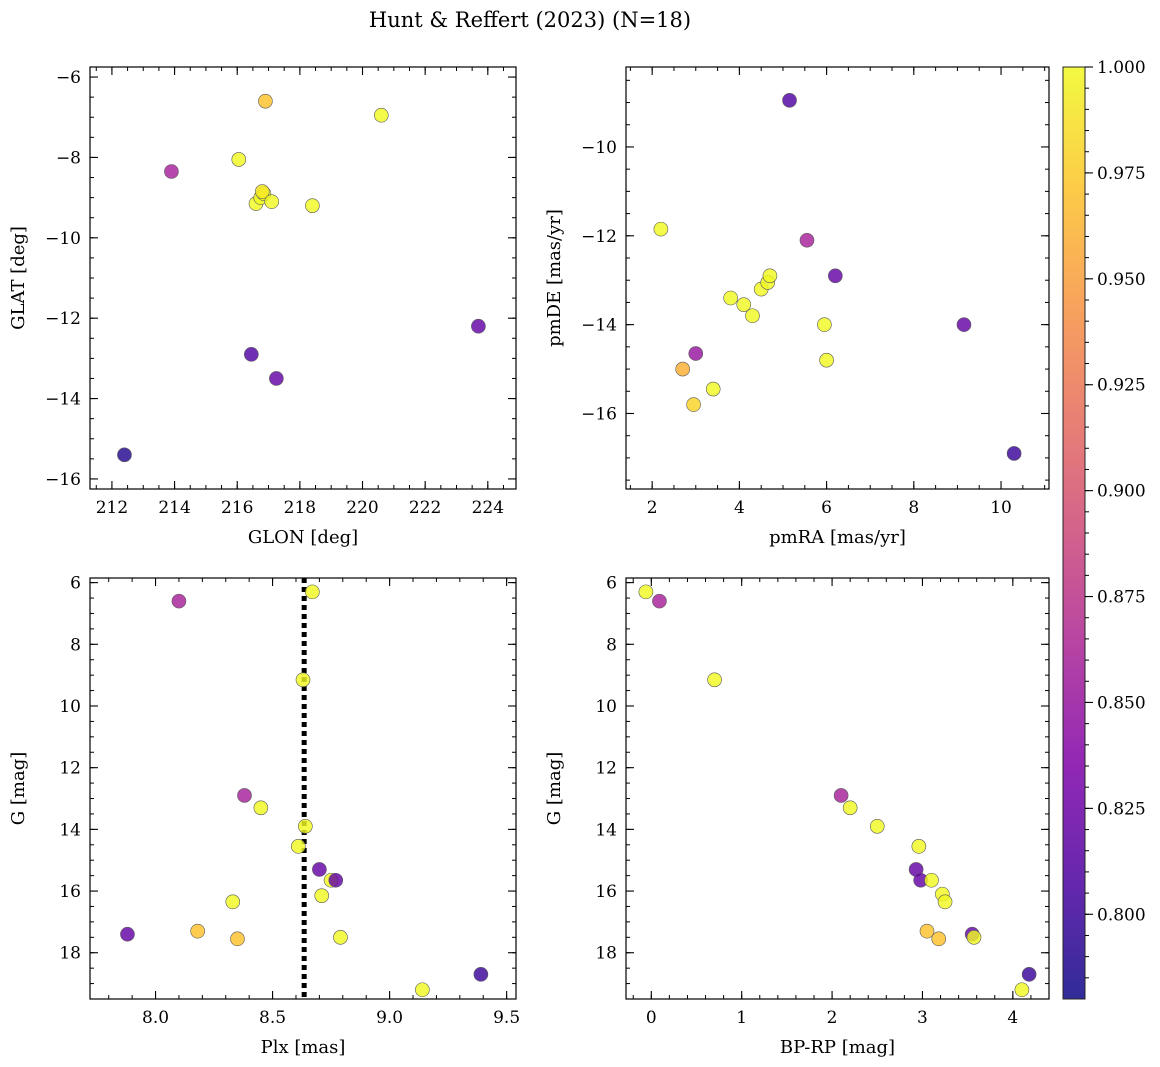 This screenshot has width=1160, height=1067. Describe the element at coordinates (1074, 533) in the screenshot. I see `colorbar-gradient` at that location.